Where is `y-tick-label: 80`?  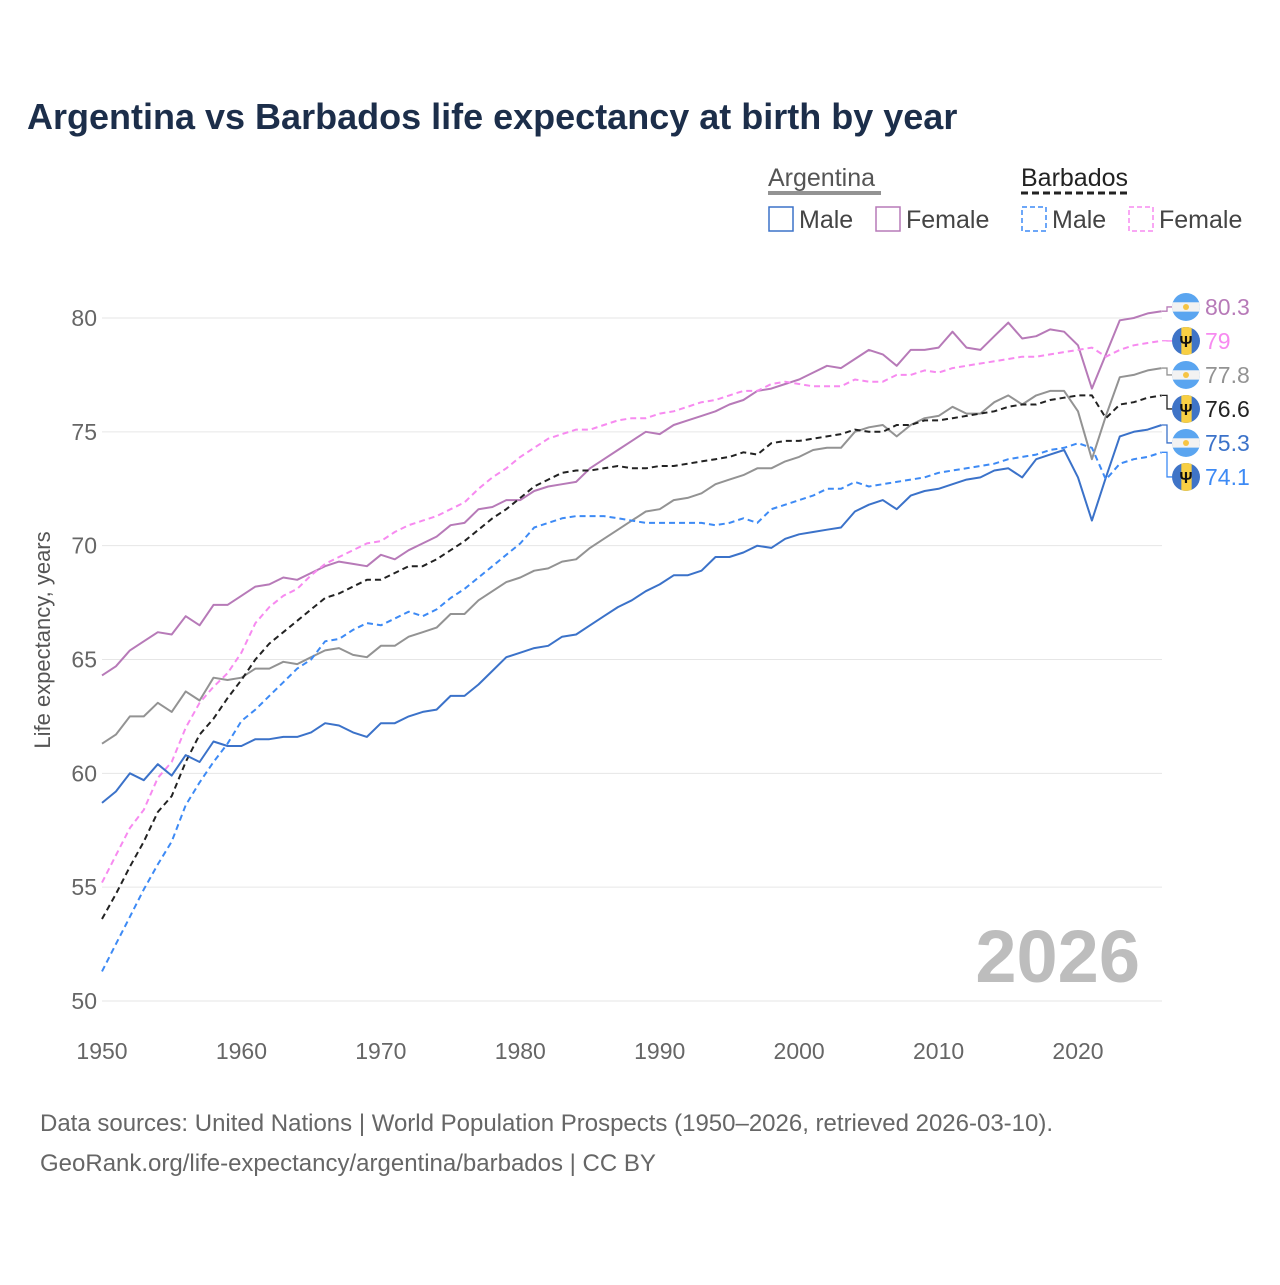 y-tick-label: 80 is located at coordinates (84, 318).